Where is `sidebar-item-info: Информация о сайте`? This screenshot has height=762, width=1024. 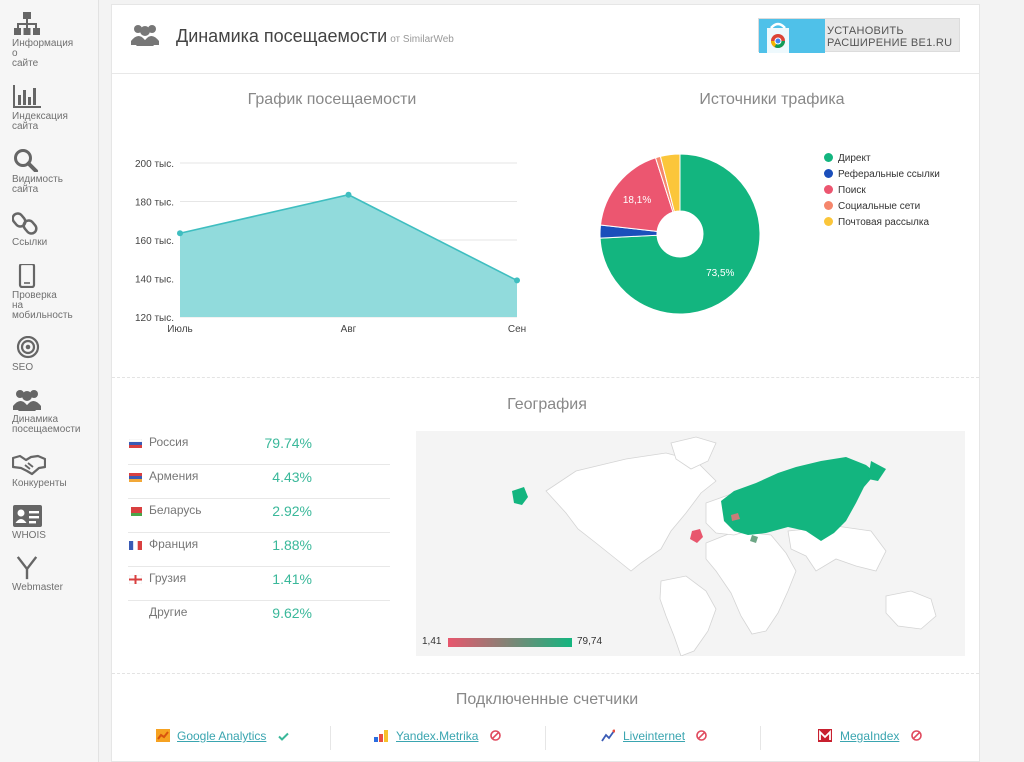 sidebar-item-info: Информация о сайте is located at coordinates (53, 40).